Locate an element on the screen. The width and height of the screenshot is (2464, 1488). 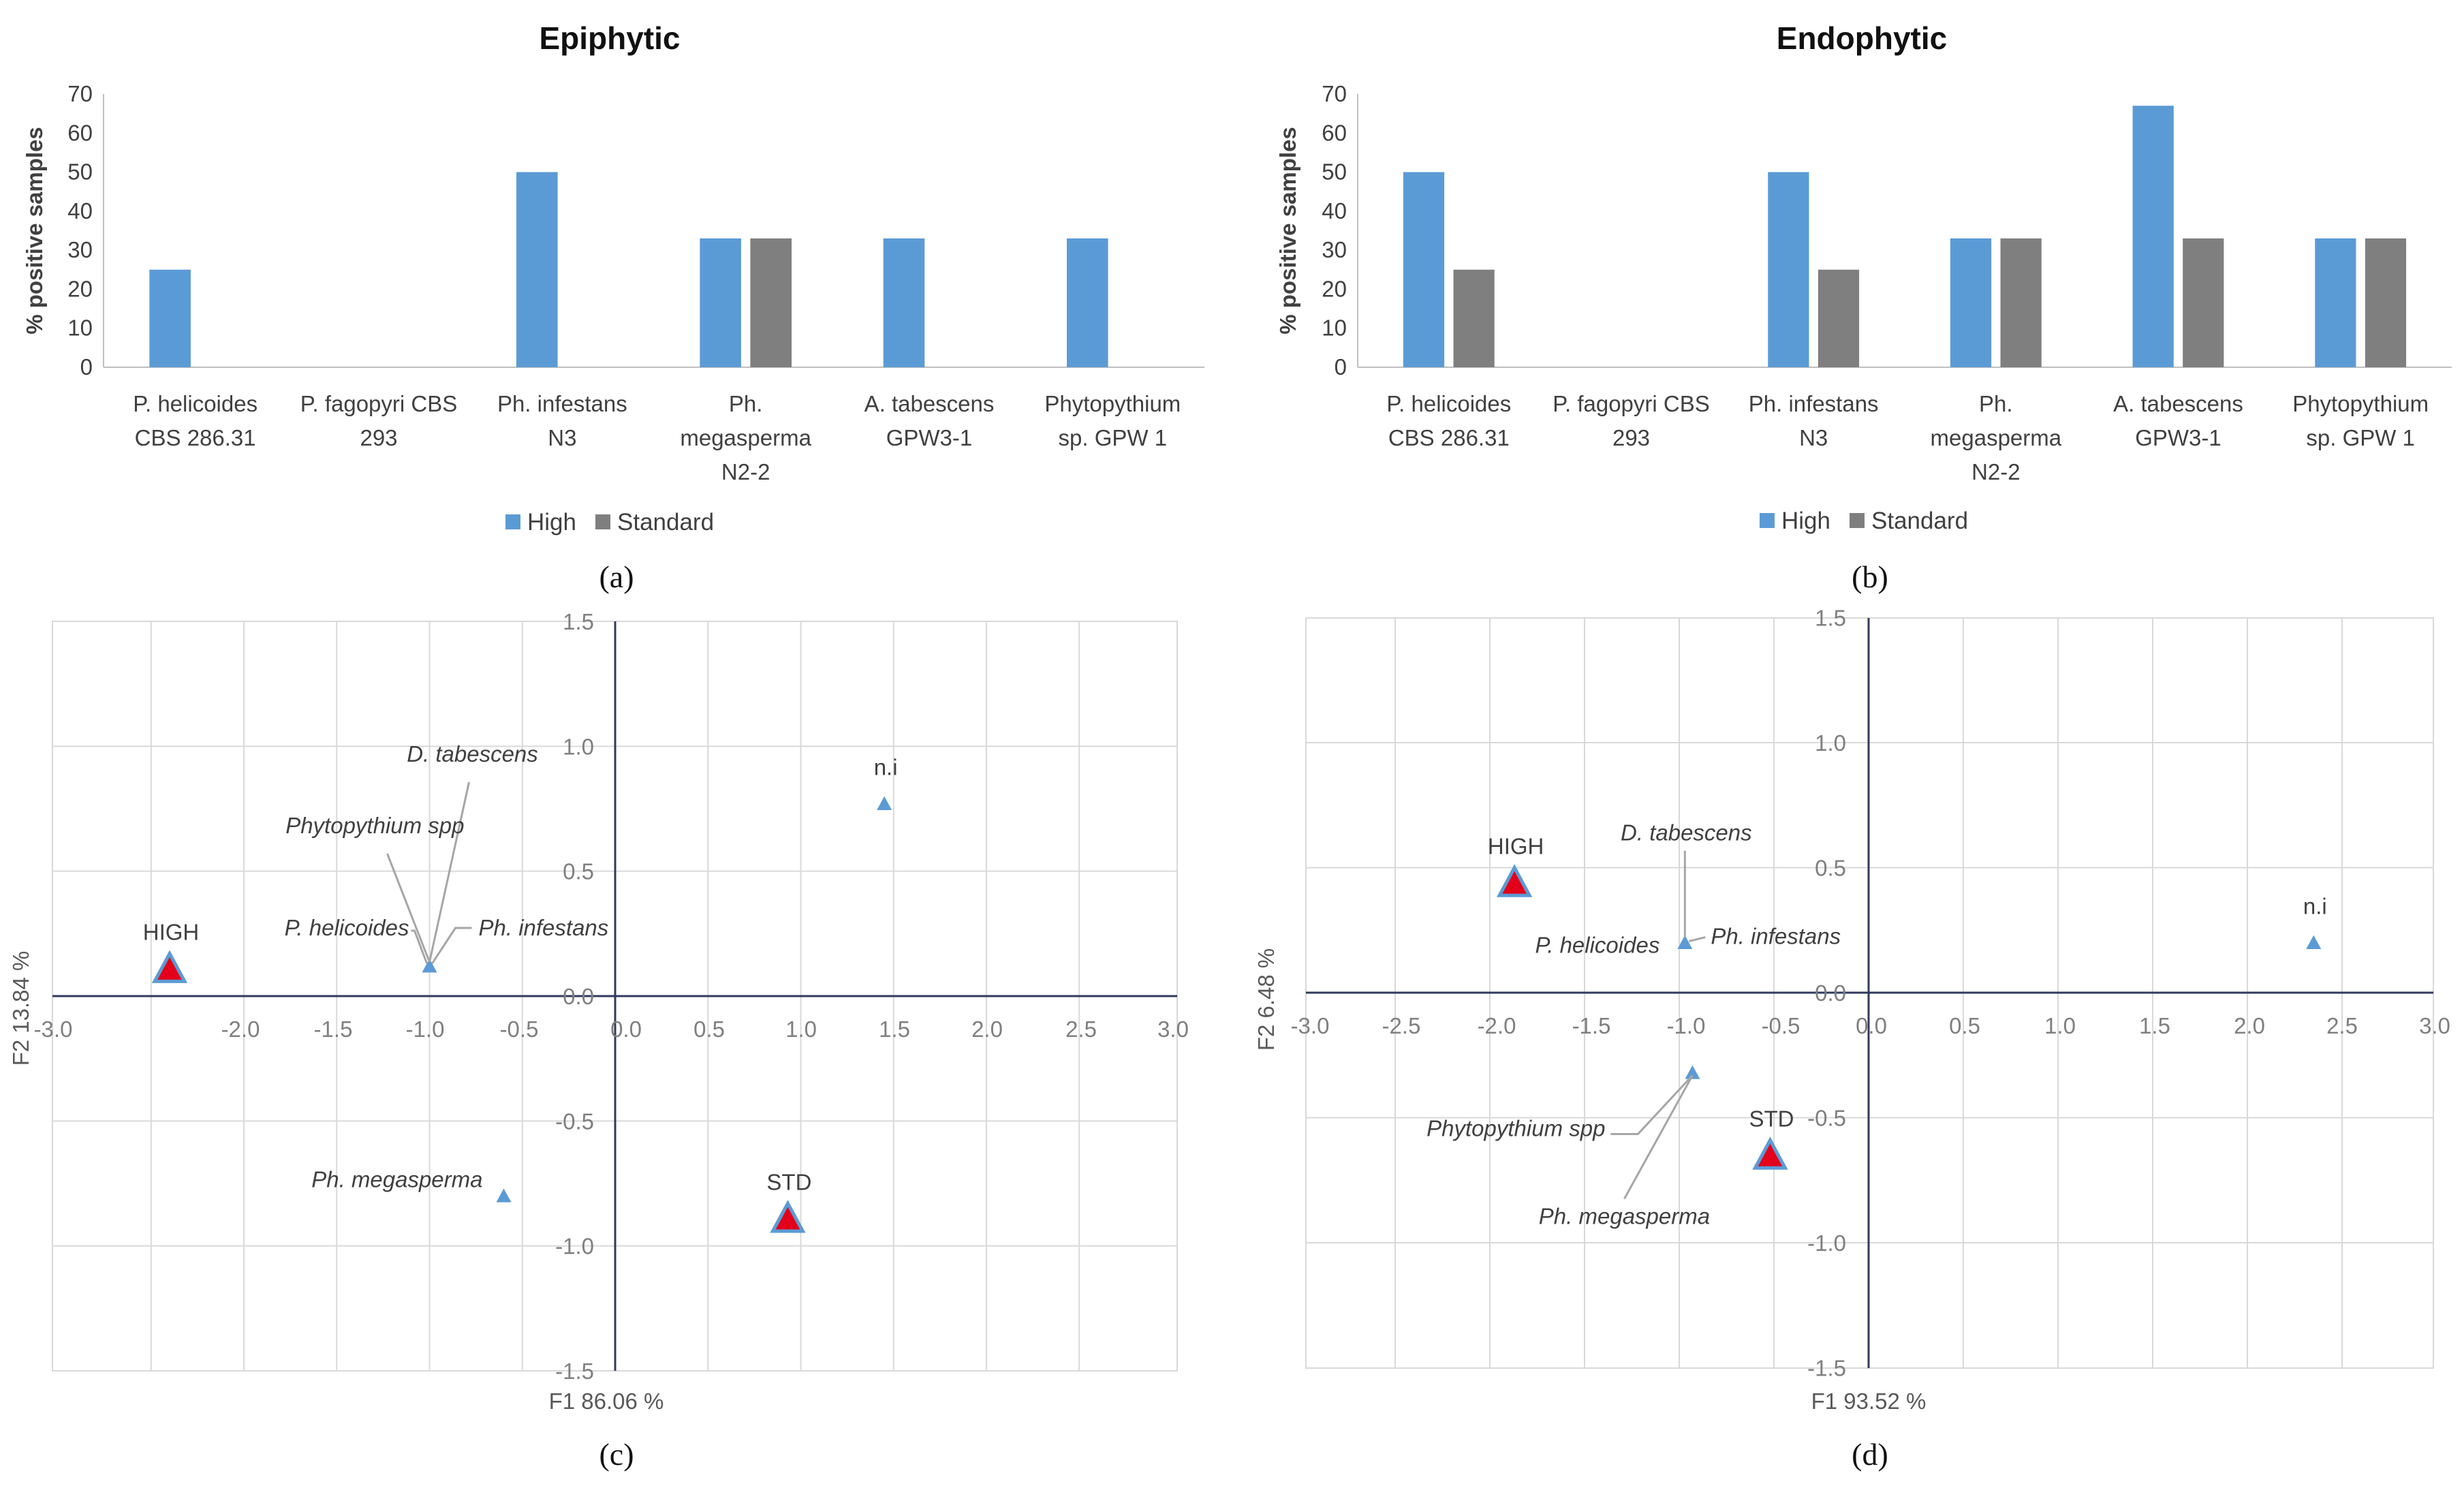
category-label: P. fagopyri CBS is located at coordinates (379, 403).